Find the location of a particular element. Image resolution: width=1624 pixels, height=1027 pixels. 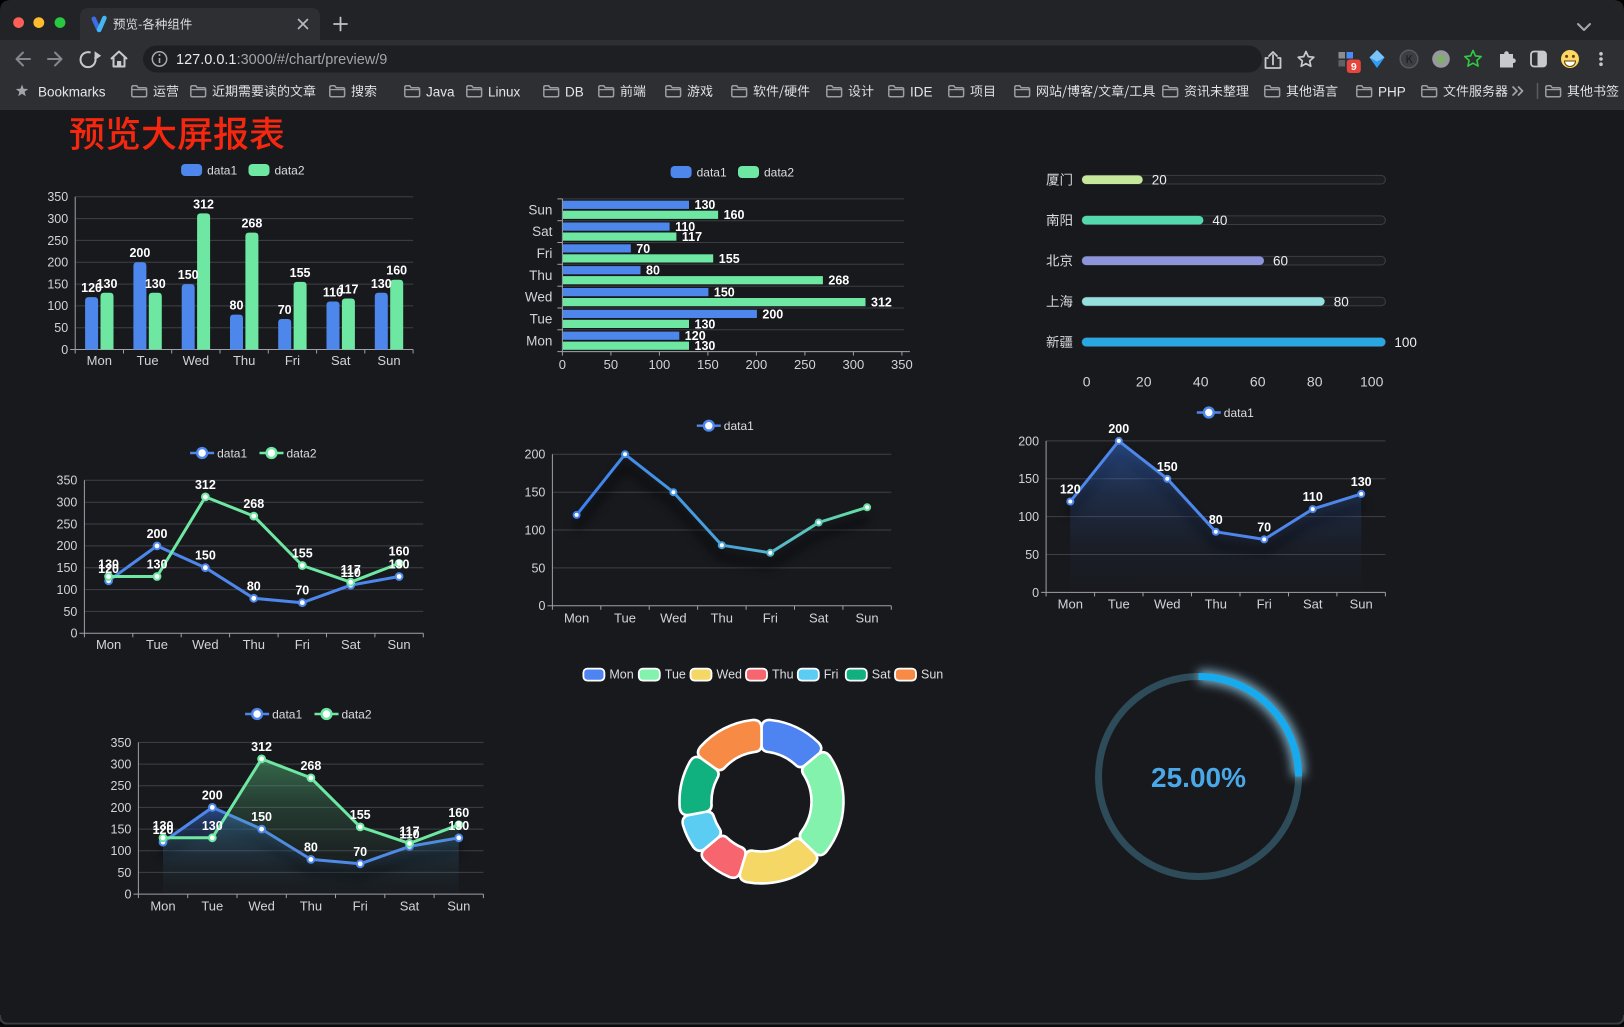

svg-text: IDE is located at coordinates (921, 91).